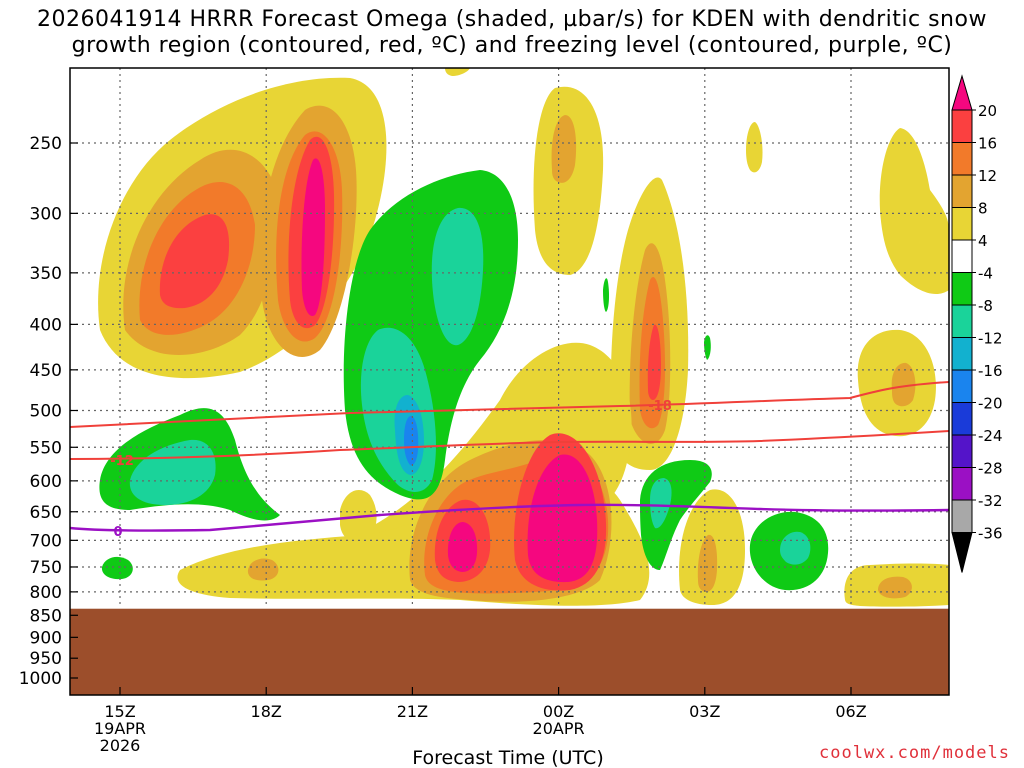  I want to click on colorbar-label: 20, so click(987, 111).